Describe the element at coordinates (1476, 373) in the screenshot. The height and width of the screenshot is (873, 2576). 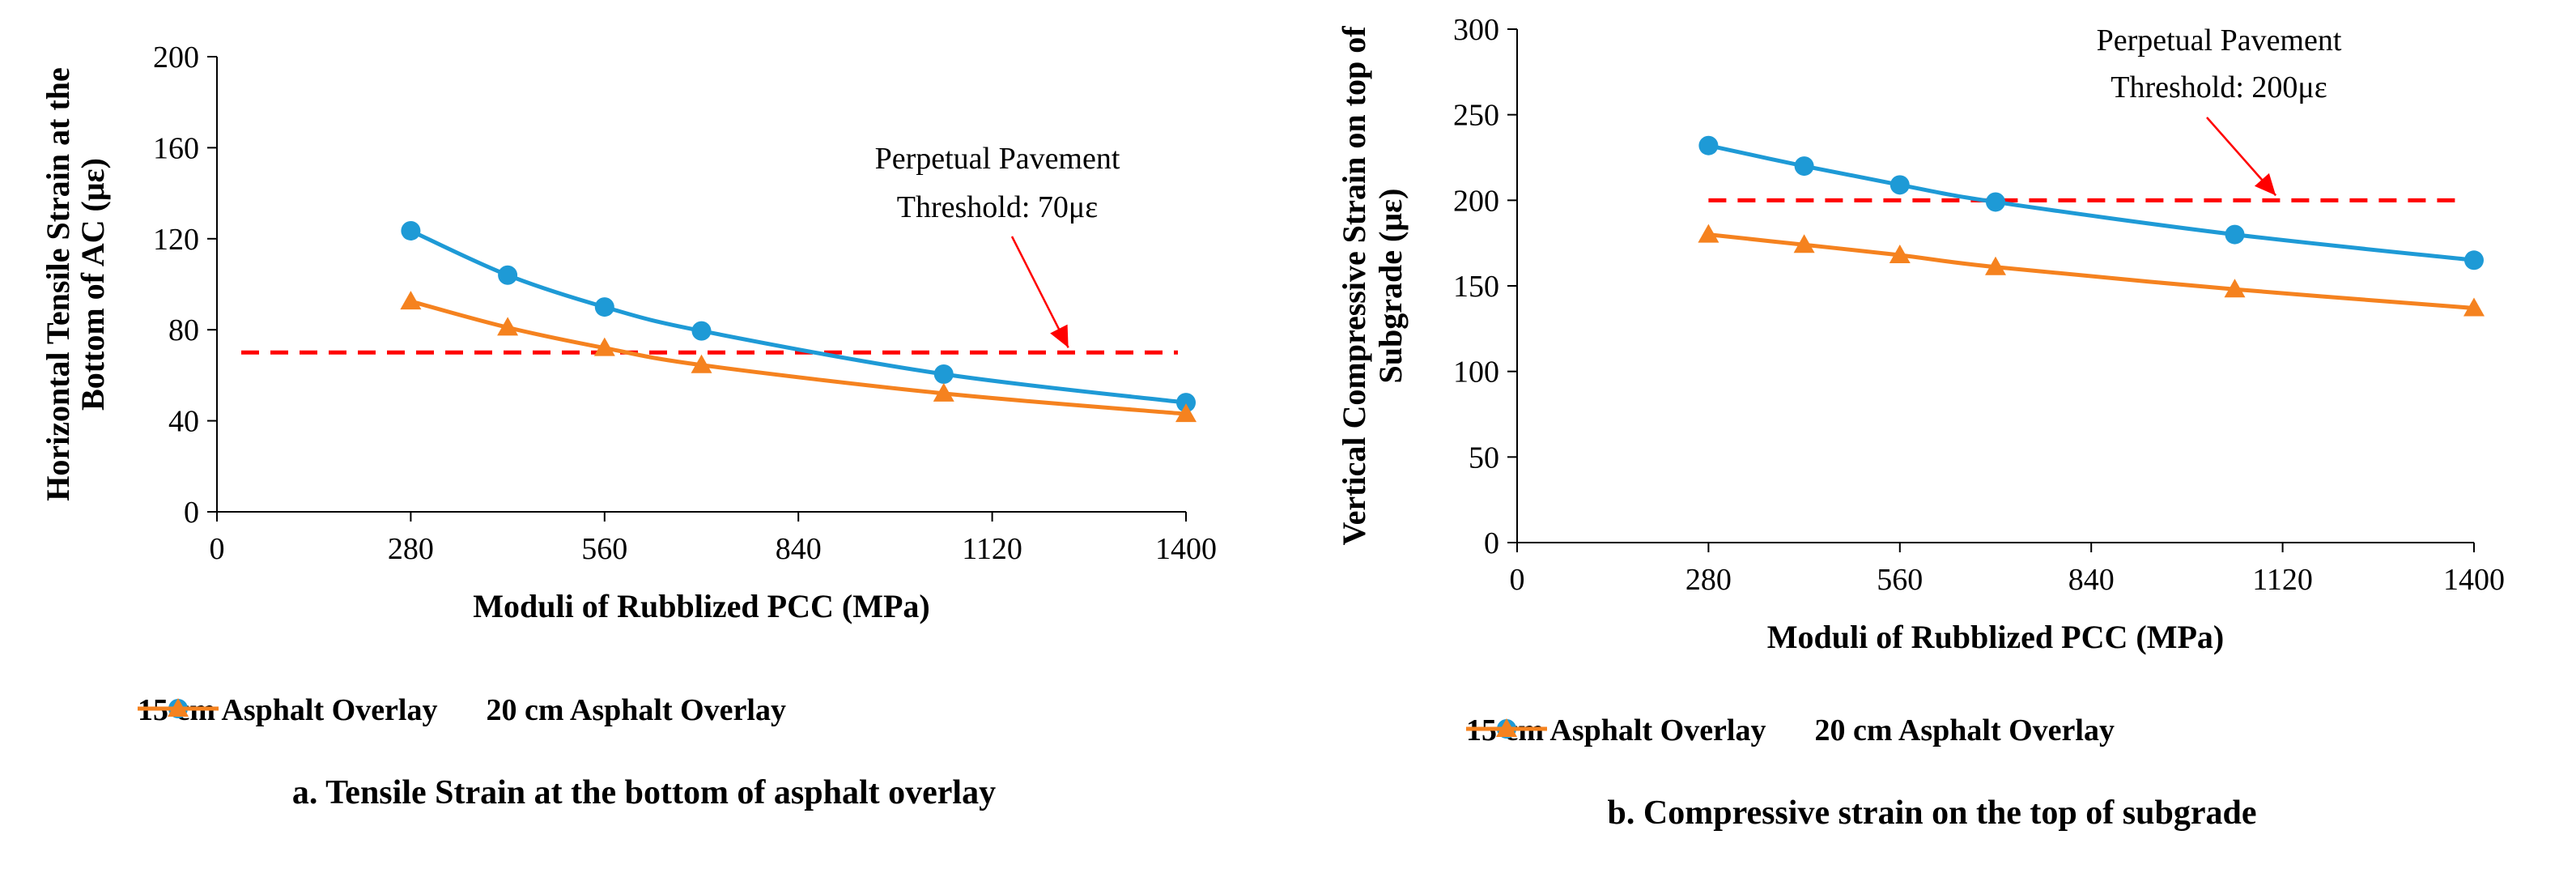
I see `y-tick-label: 100` at that location.